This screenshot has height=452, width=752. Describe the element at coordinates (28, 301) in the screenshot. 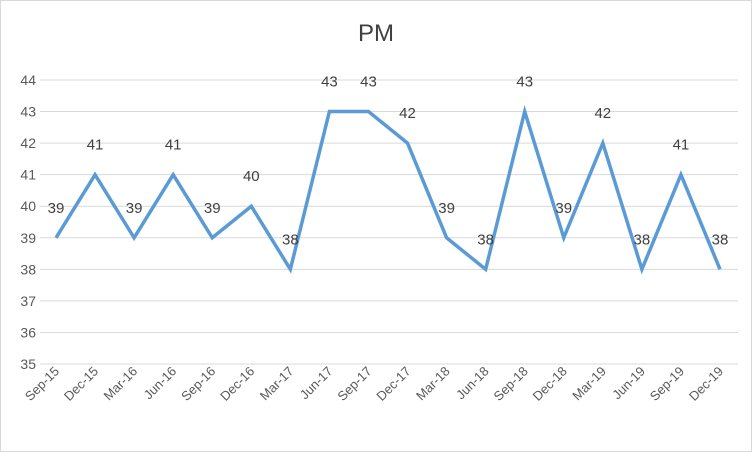

I see `y-tick-label: 37` at that location.